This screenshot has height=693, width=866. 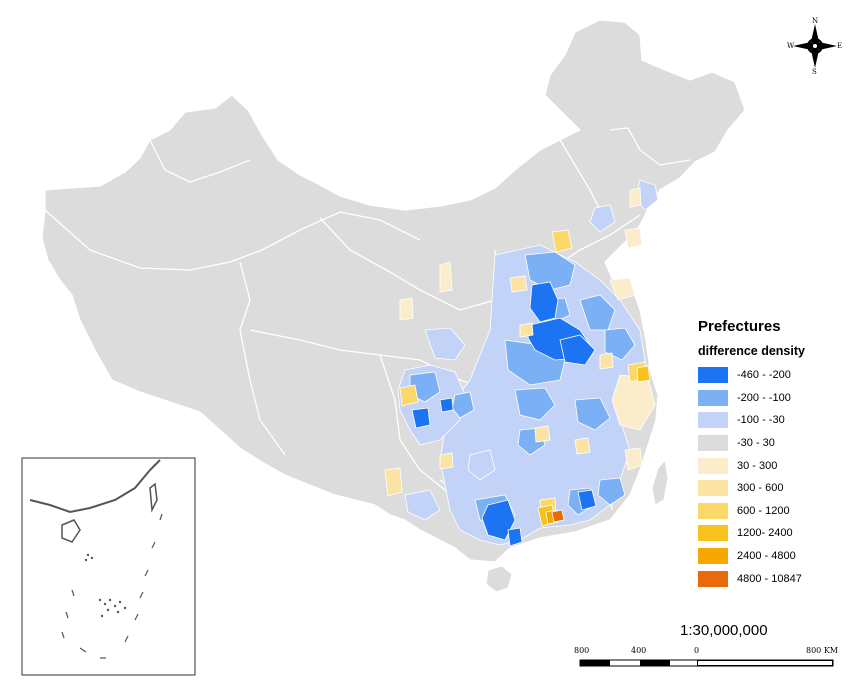 What do you see at coordinates (840, 46) in the screenshot?
I see `compass-east-label: E` at bounding box center [840, 46].